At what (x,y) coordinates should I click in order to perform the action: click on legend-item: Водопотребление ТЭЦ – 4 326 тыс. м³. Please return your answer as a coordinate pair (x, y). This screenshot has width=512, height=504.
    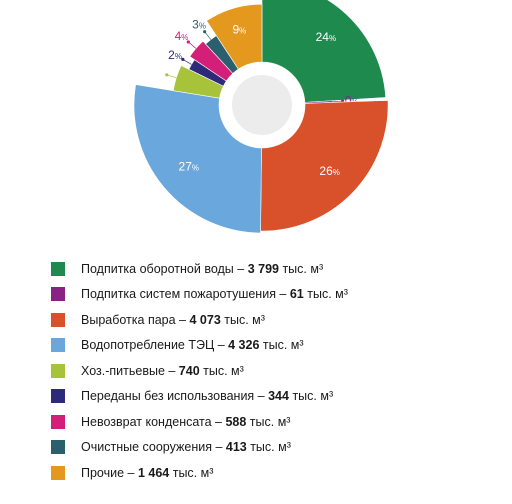
    Looking at the image, I should click on (199, 346).